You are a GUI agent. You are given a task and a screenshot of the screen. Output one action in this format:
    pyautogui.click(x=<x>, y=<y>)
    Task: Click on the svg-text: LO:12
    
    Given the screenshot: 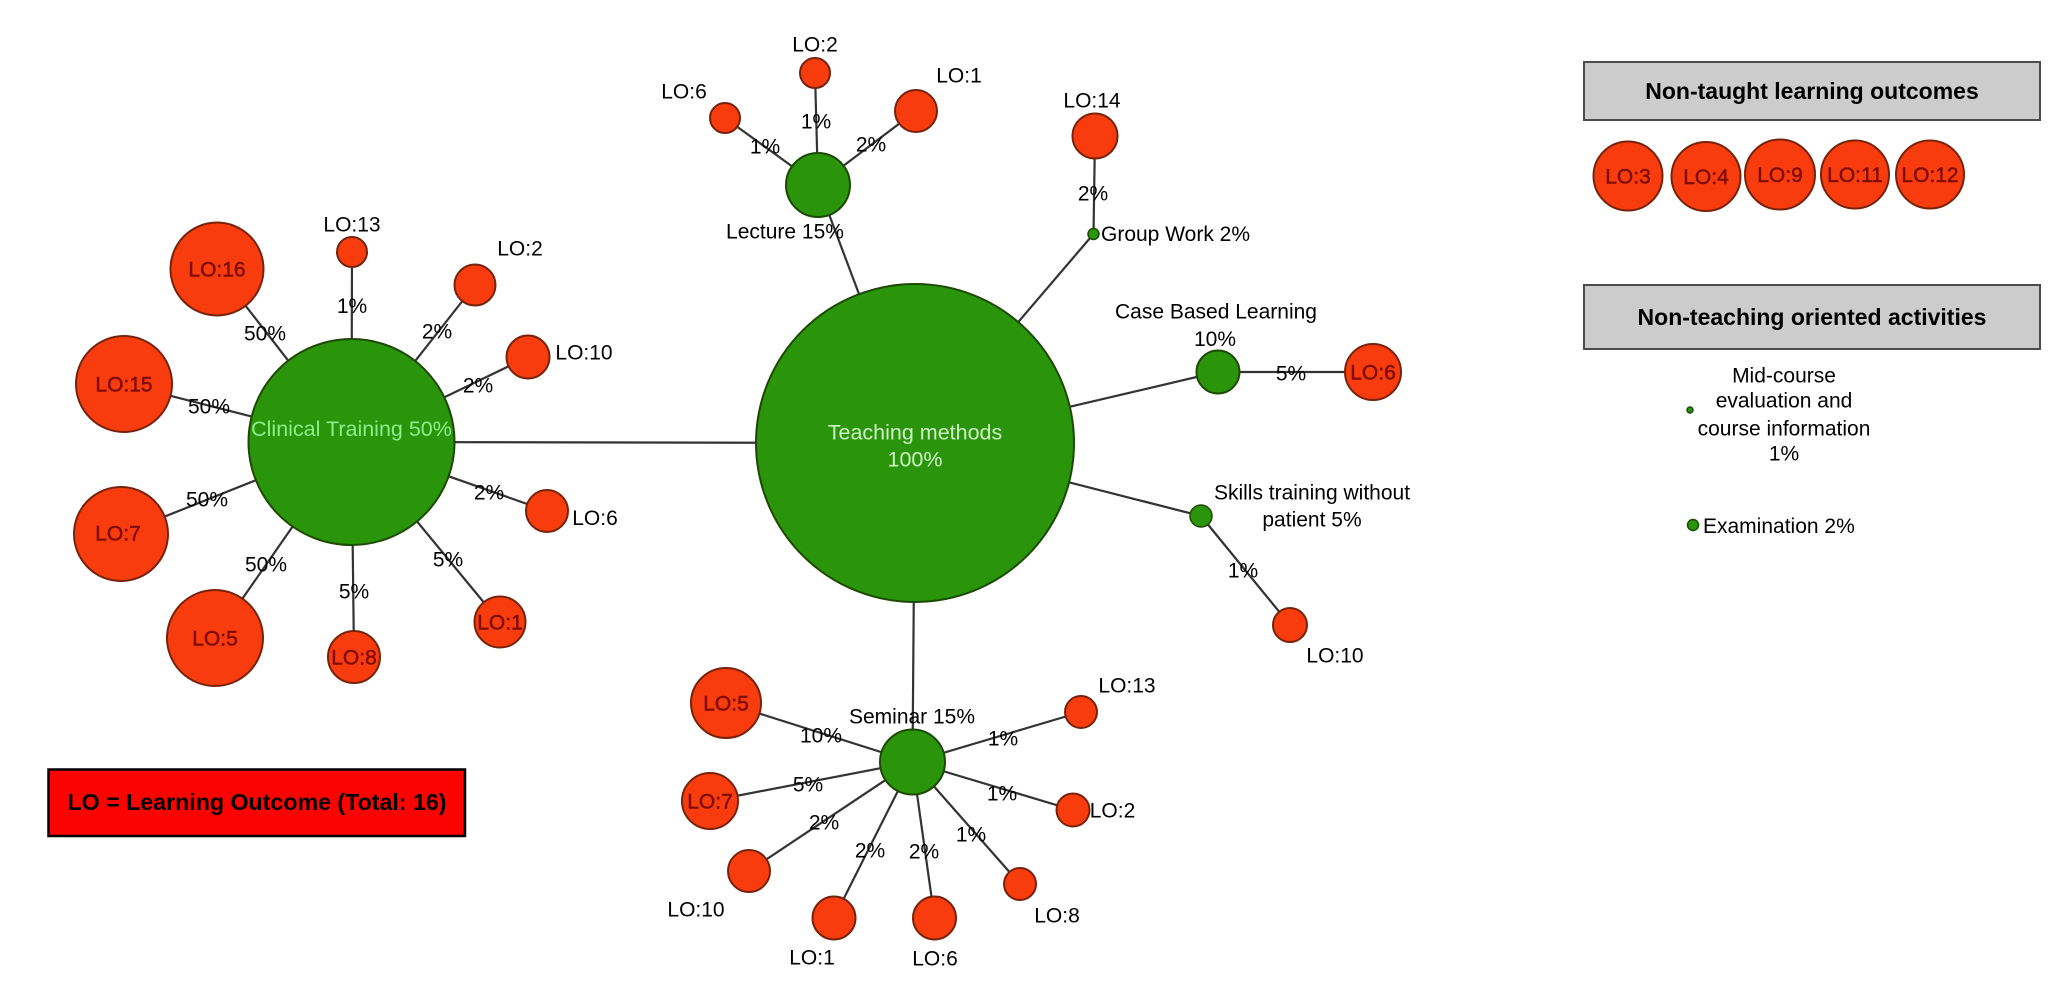 What is the action you would take?
    pyautogui.click(x=1929, y=175)
    